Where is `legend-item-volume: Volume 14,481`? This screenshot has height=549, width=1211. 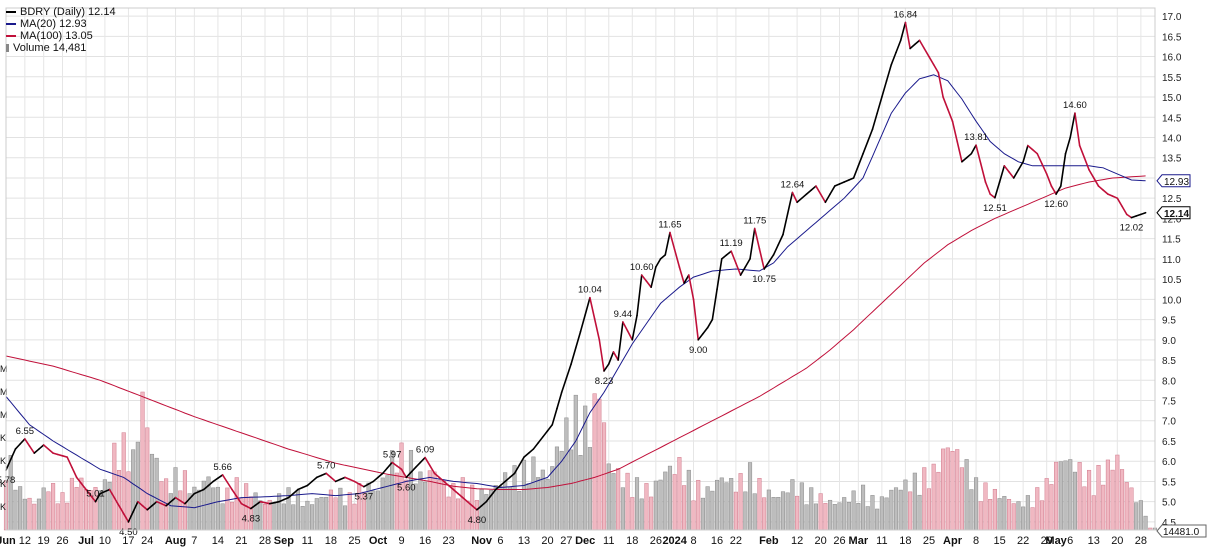
legend-item-volume: Volume 14,481 is located at coordinates (61, 48).